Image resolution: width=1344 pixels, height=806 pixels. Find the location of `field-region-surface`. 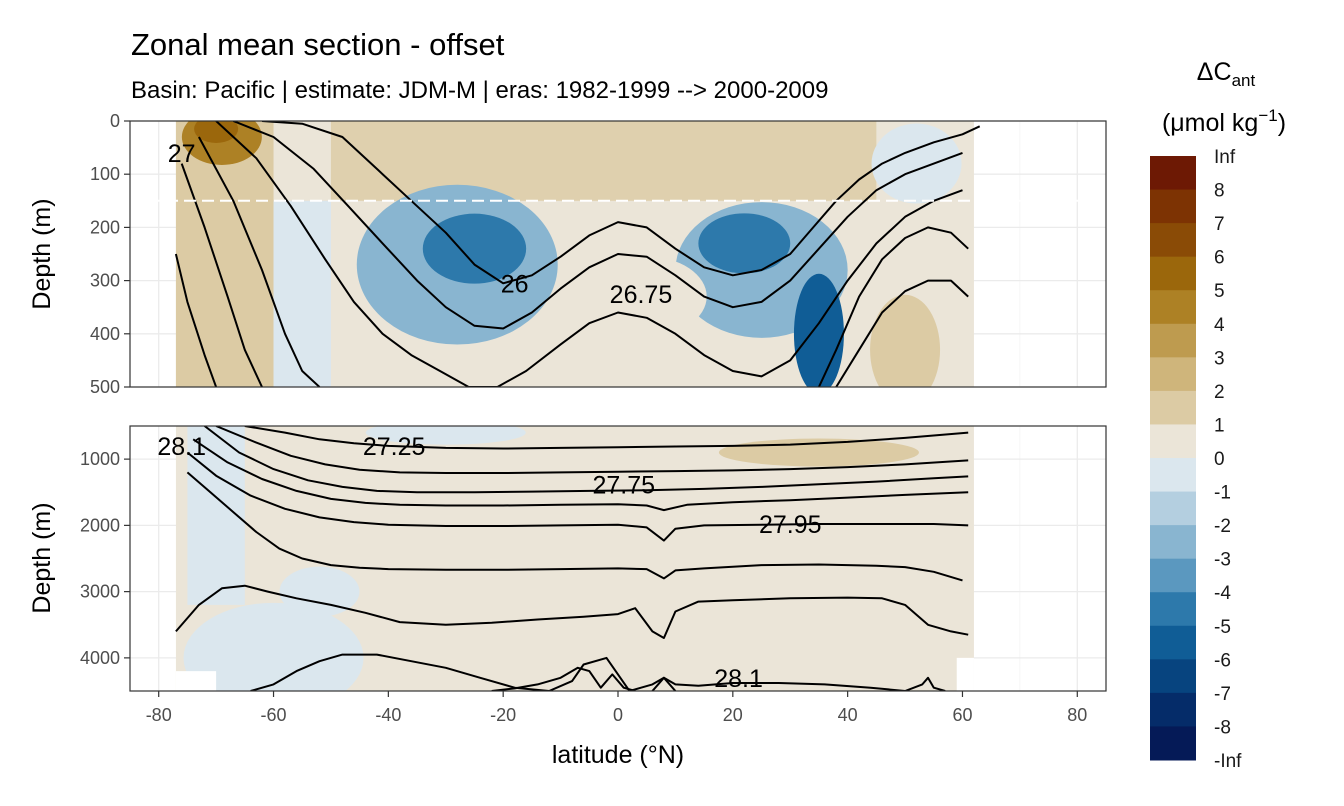

field-region-surface is located at coordinates (603, 161).